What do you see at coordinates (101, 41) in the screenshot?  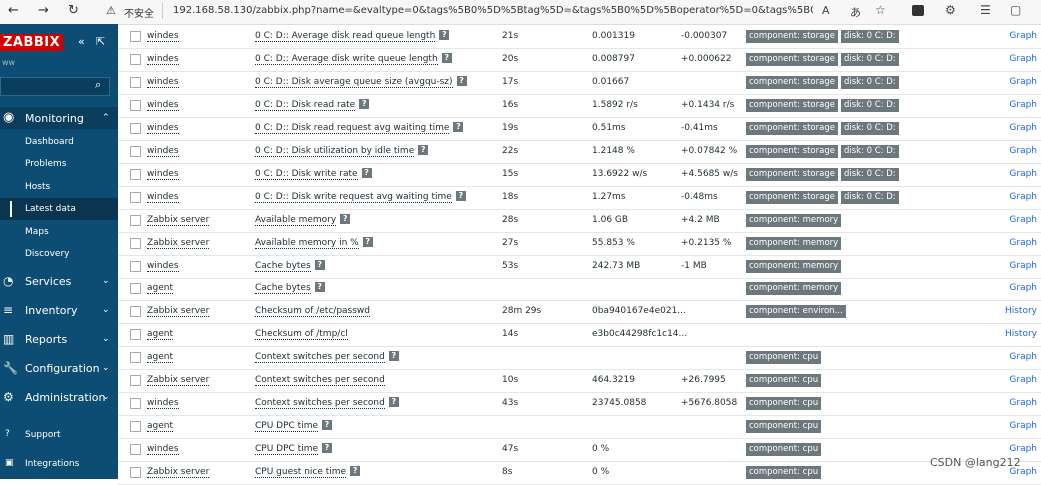 I see `kiosk-button: ⇱` at bounding box center [101, 41].